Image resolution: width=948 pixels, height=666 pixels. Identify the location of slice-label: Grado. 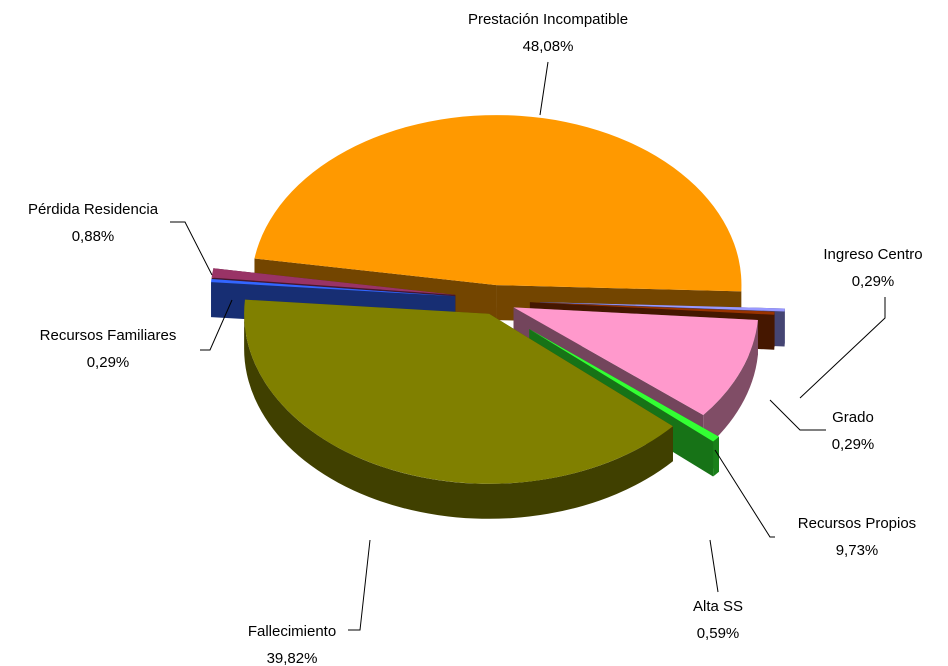
(853, 417).